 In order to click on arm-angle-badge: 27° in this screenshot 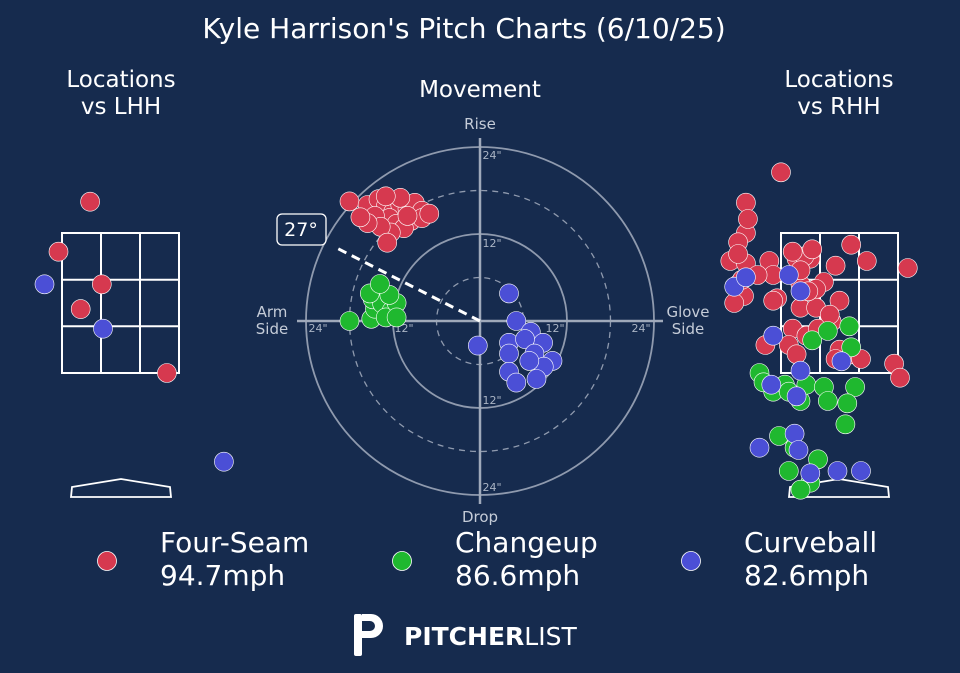, I will do `click(301, 229)`.